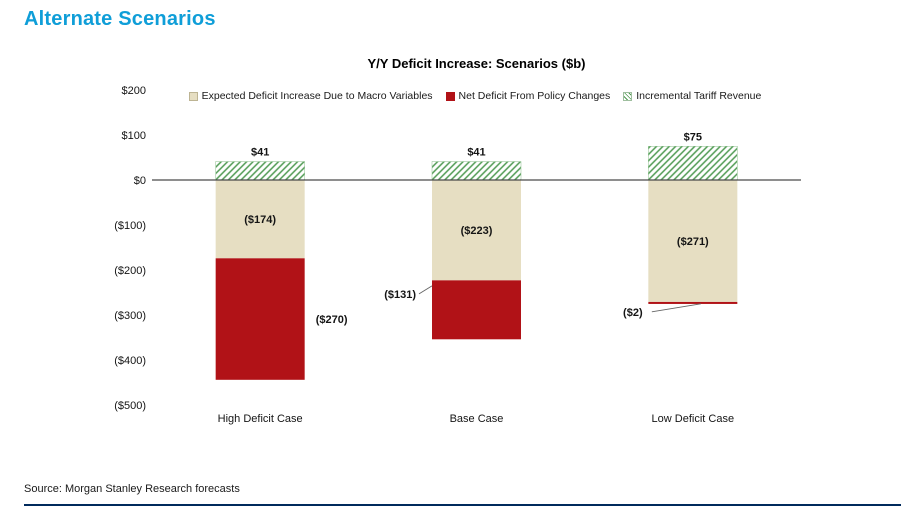 This screenshot has height=515, width=924. I want to click on x-axis-category-label: High Deficit Case, so click(260, 419).